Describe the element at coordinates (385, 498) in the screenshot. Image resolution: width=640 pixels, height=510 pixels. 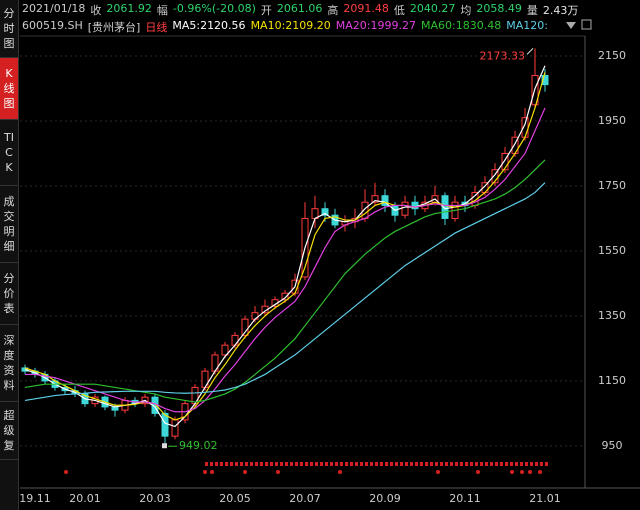
I see `x-tick-label: 20.09` at that location.